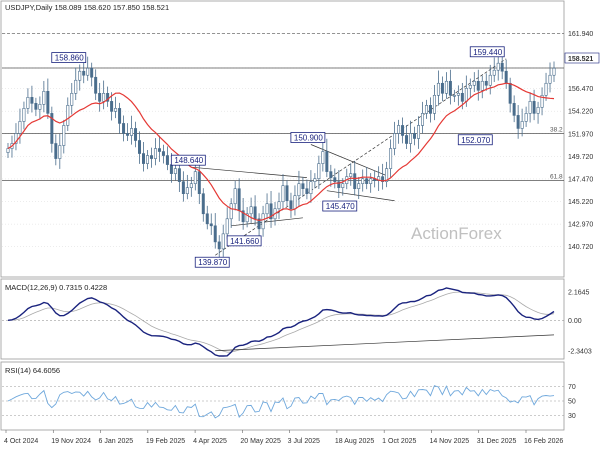 The width and height of the screenshot is (600, 450). I want to click on rsi-tick-label: 50, so click(572, 402).